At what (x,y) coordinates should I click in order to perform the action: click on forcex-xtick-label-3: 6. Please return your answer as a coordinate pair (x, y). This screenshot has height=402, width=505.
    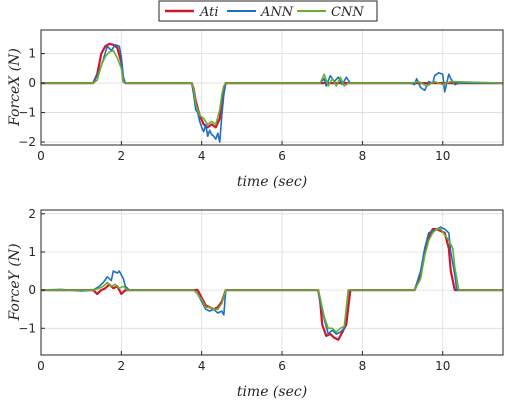
    Looking at the image, I should click on (282, 156).